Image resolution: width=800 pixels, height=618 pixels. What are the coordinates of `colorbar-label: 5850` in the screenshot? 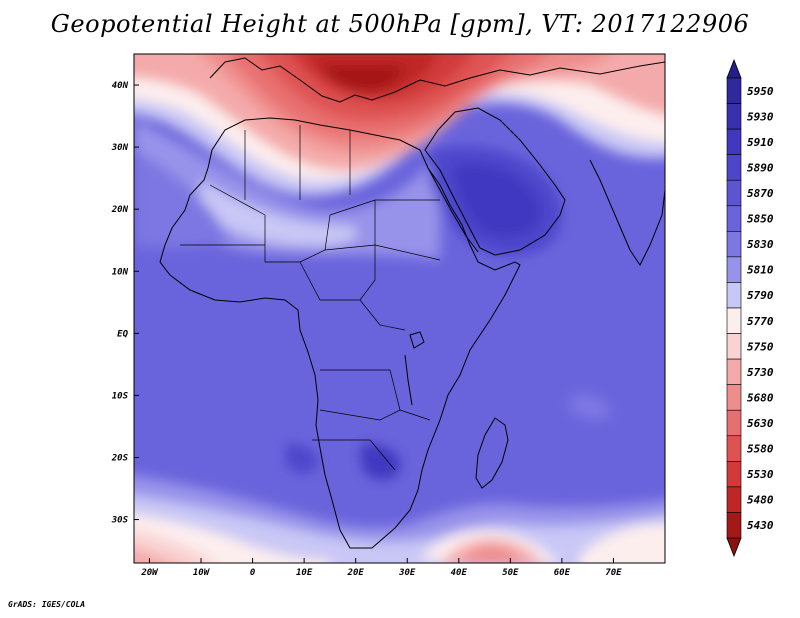 It's located at (760, 219).